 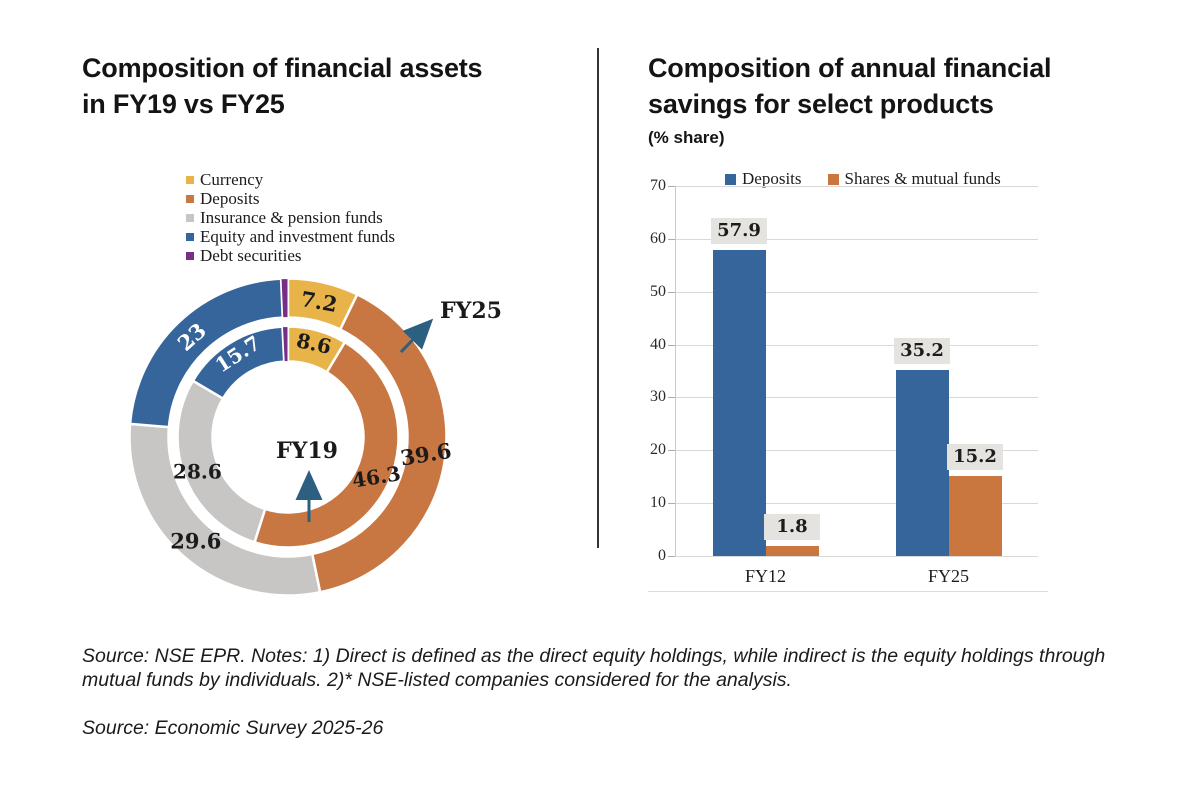 What do you see at coordinates (922, 178) in the screenshot?
I see `bar-legend-label: Shares & mutual funds` at bounding box center [922, 178].